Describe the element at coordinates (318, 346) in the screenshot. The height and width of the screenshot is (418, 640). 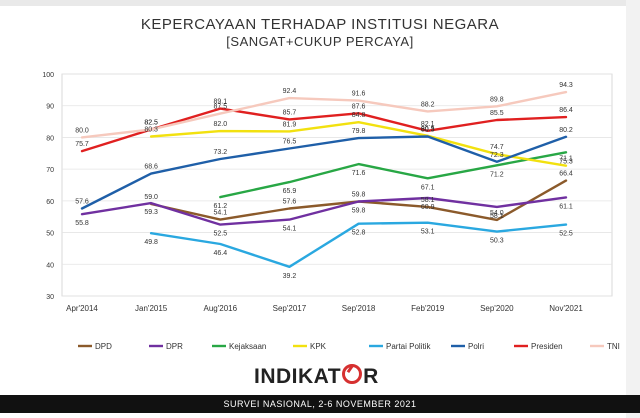
I see `legend-label: KPK` at that location.